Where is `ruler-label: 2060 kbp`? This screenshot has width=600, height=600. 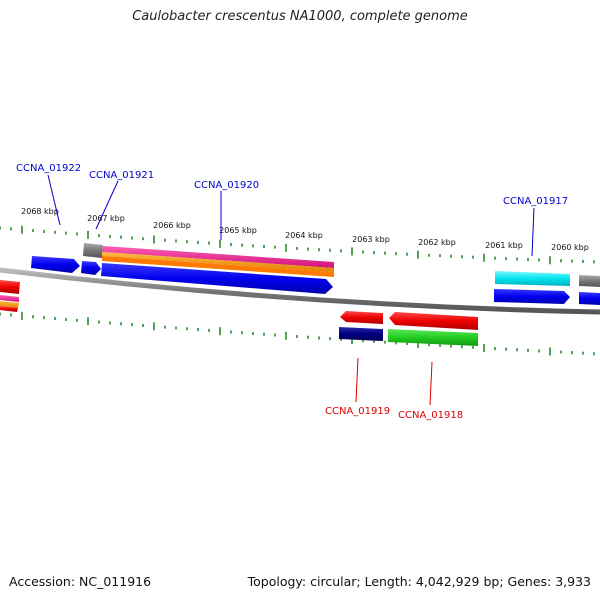 ruler-label: 2060 kbp is located at coordinates (570, 247).